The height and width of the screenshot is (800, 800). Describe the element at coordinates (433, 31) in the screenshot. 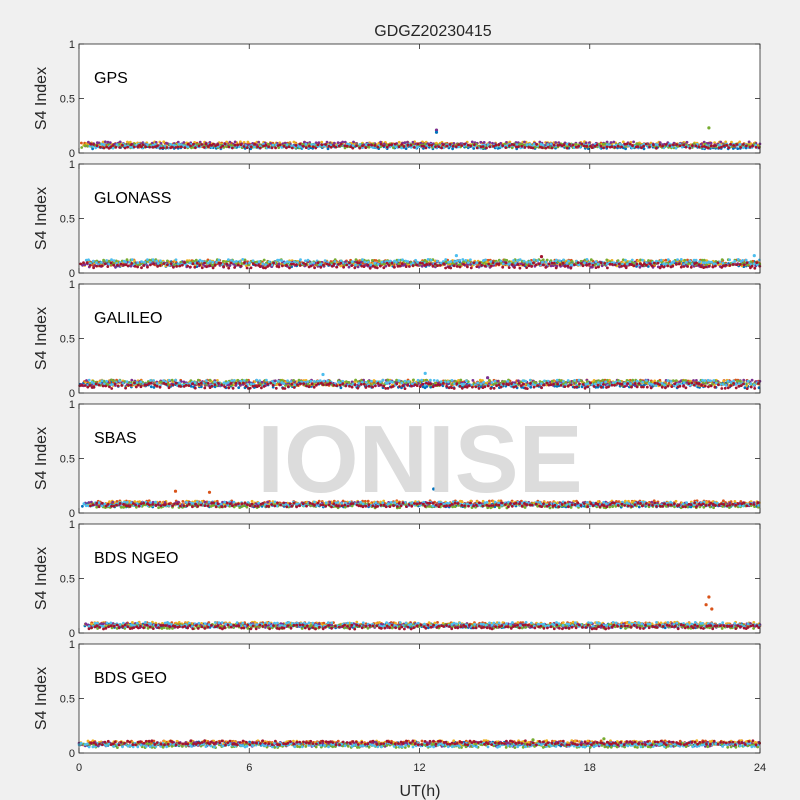

I see `chart-title: GDGZ20230415` at that location.